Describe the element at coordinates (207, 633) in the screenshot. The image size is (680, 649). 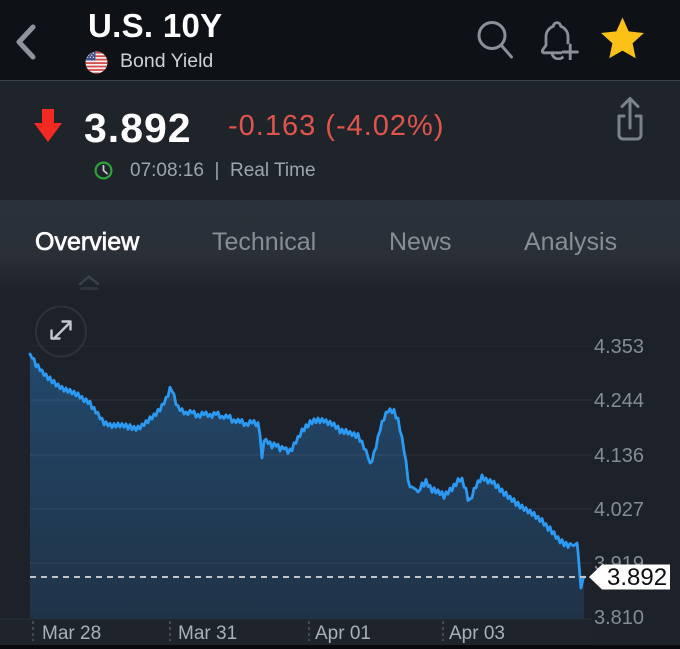
I see `svg-text: Mar 31` at that location.